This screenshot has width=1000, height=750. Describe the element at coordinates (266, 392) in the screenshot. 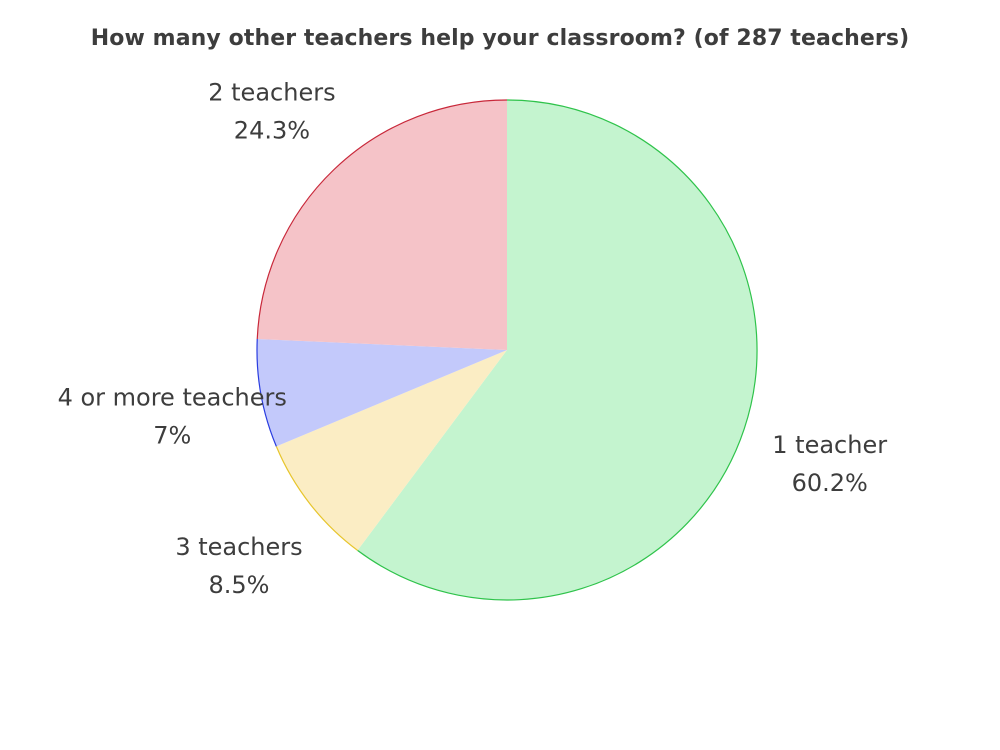

I see `pie-slice-edge-4-or-more-teachers` at that location.